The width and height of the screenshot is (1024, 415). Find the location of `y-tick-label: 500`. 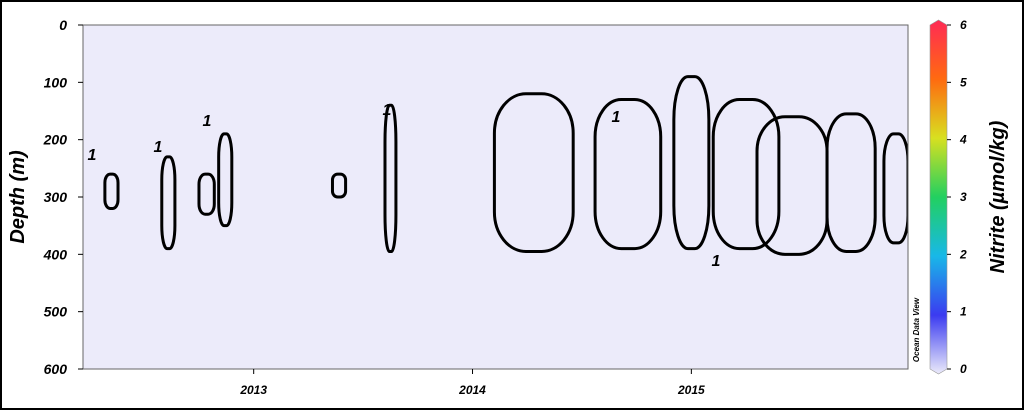

y-tick-label: 500 is located at coordinates (56, 312).